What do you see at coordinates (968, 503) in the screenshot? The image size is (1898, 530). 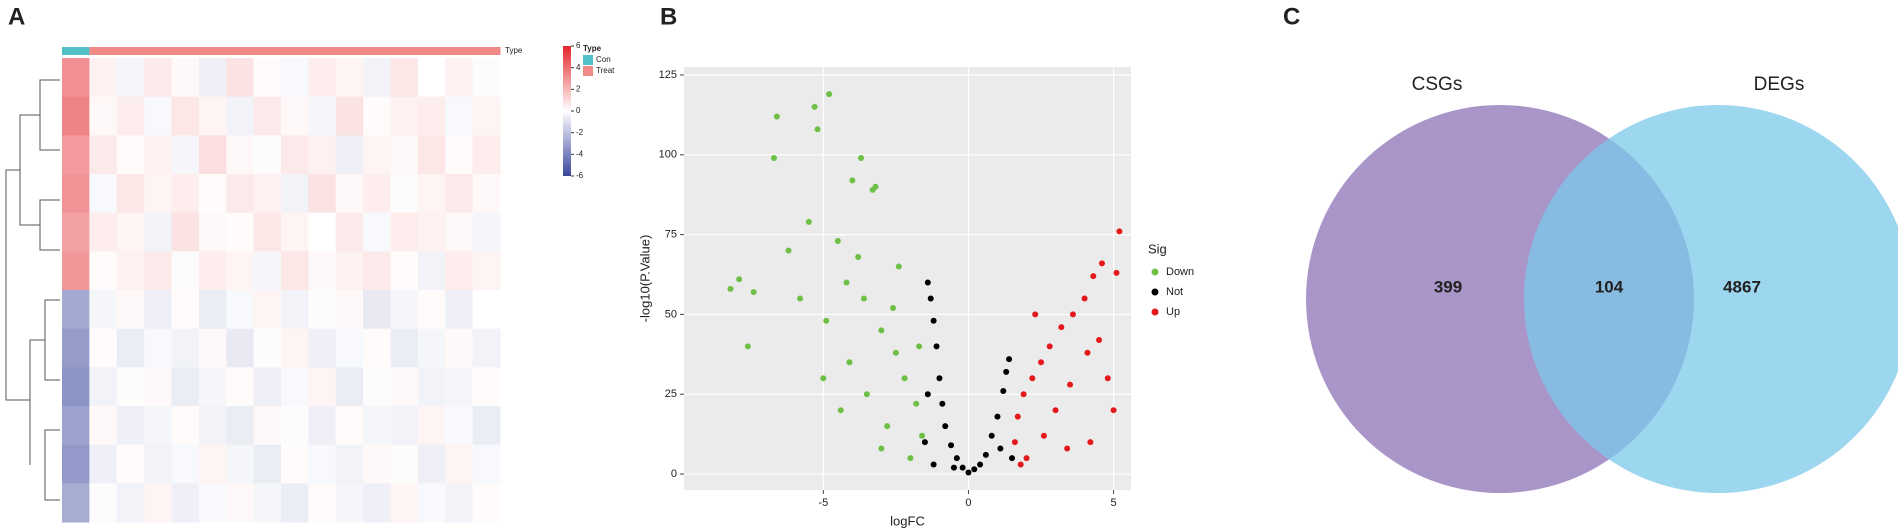 I see `x-tick-label: 0` at bounding box center [968, 503].